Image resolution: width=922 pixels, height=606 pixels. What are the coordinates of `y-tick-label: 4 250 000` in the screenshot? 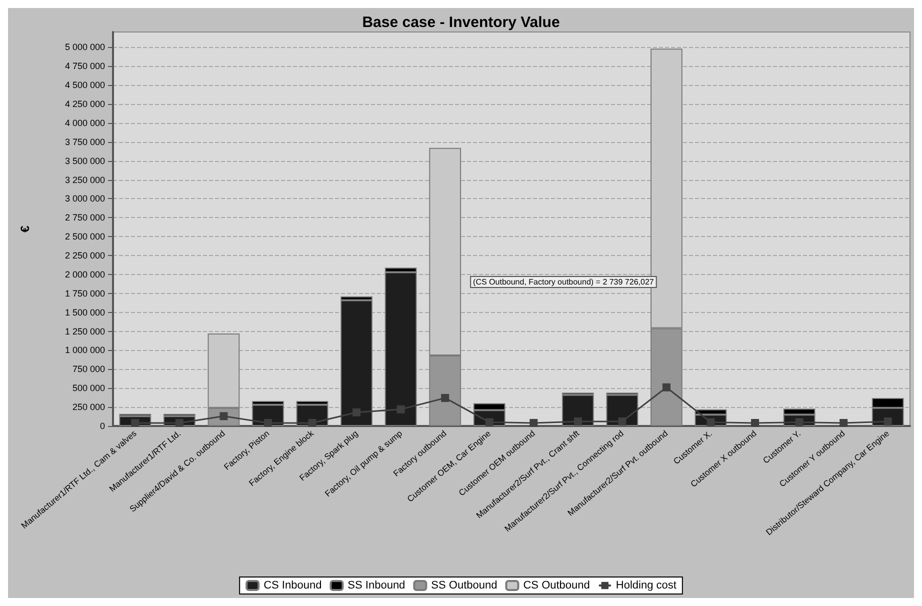 It's located at (84, 103).